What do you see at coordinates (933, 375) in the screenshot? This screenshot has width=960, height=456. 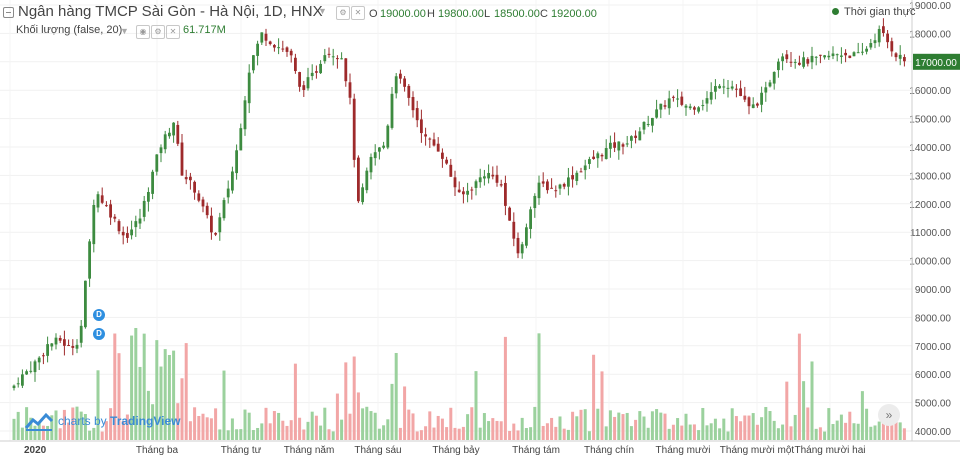 I see `price-tick-label: 6000.00` at bounding box center [933, 375].